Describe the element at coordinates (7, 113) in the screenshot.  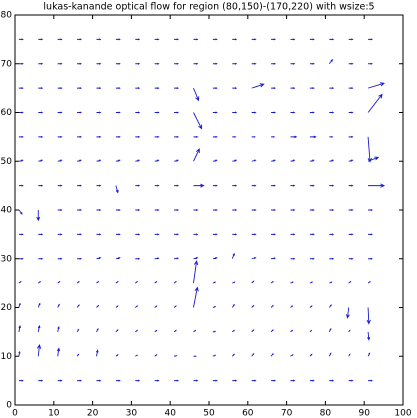
I see `y-tick-label: 60` at that location.